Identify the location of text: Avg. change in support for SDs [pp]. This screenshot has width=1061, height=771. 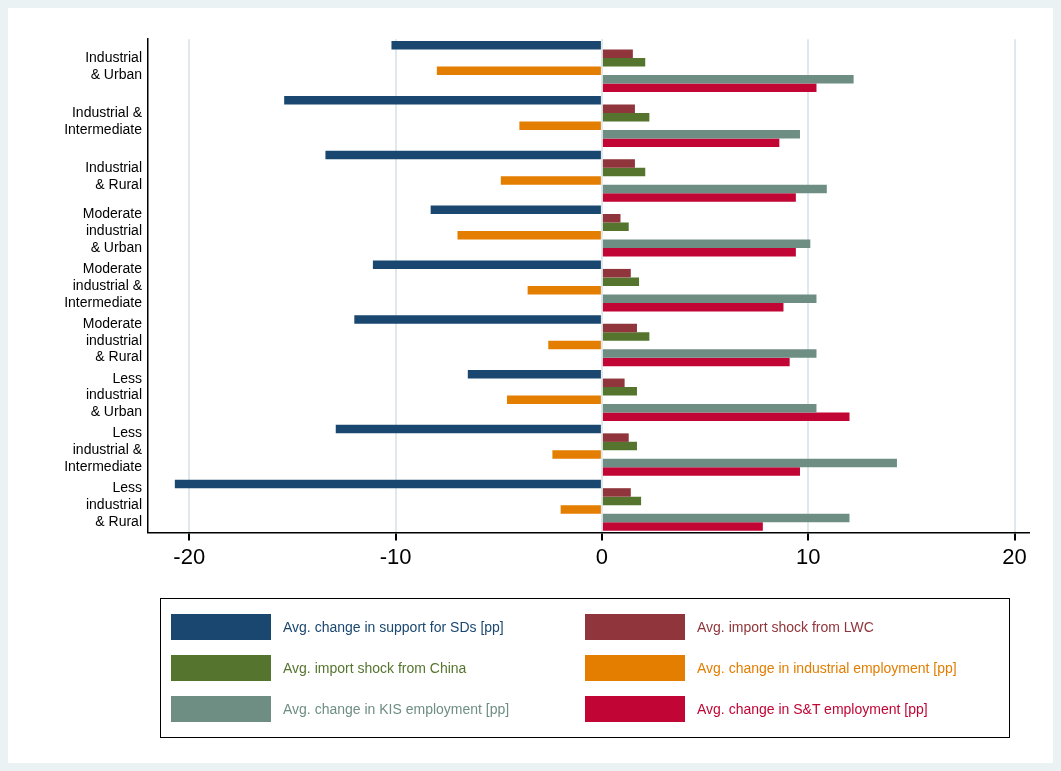
(393, 627).